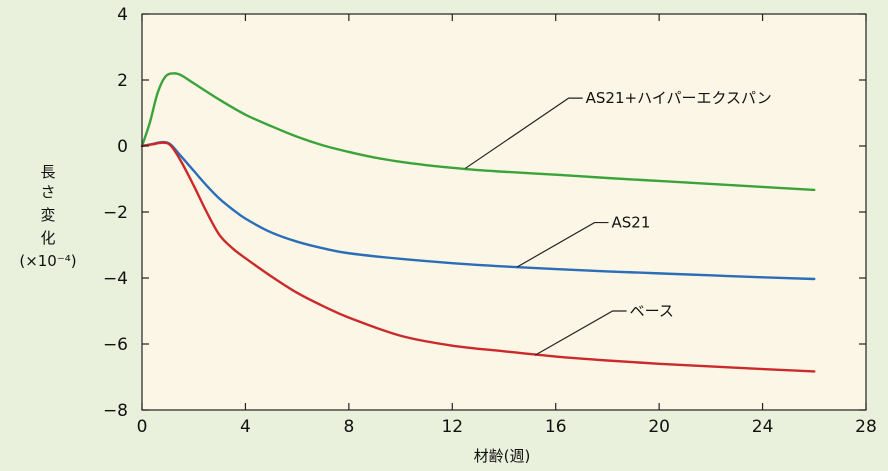  What do you see at coordinates (502, 456) in the screenshot?
I see `x-axis-title: 材齢(週)` at bounding box center [502, 456].